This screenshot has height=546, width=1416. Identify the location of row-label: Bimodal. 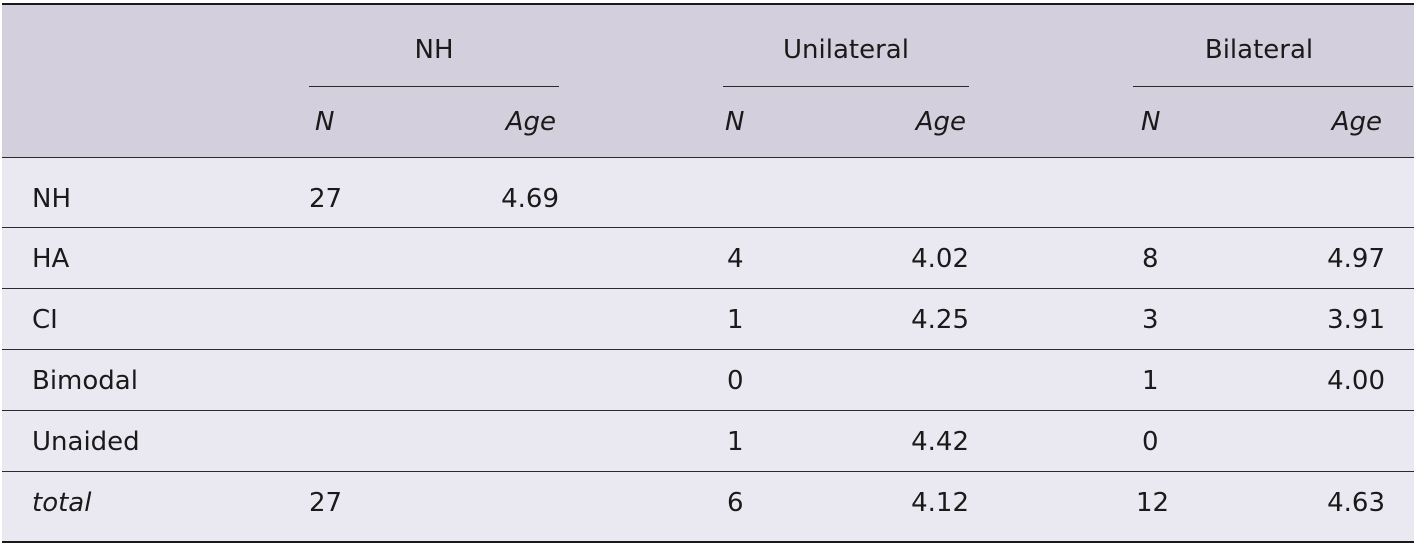
(85, 381).